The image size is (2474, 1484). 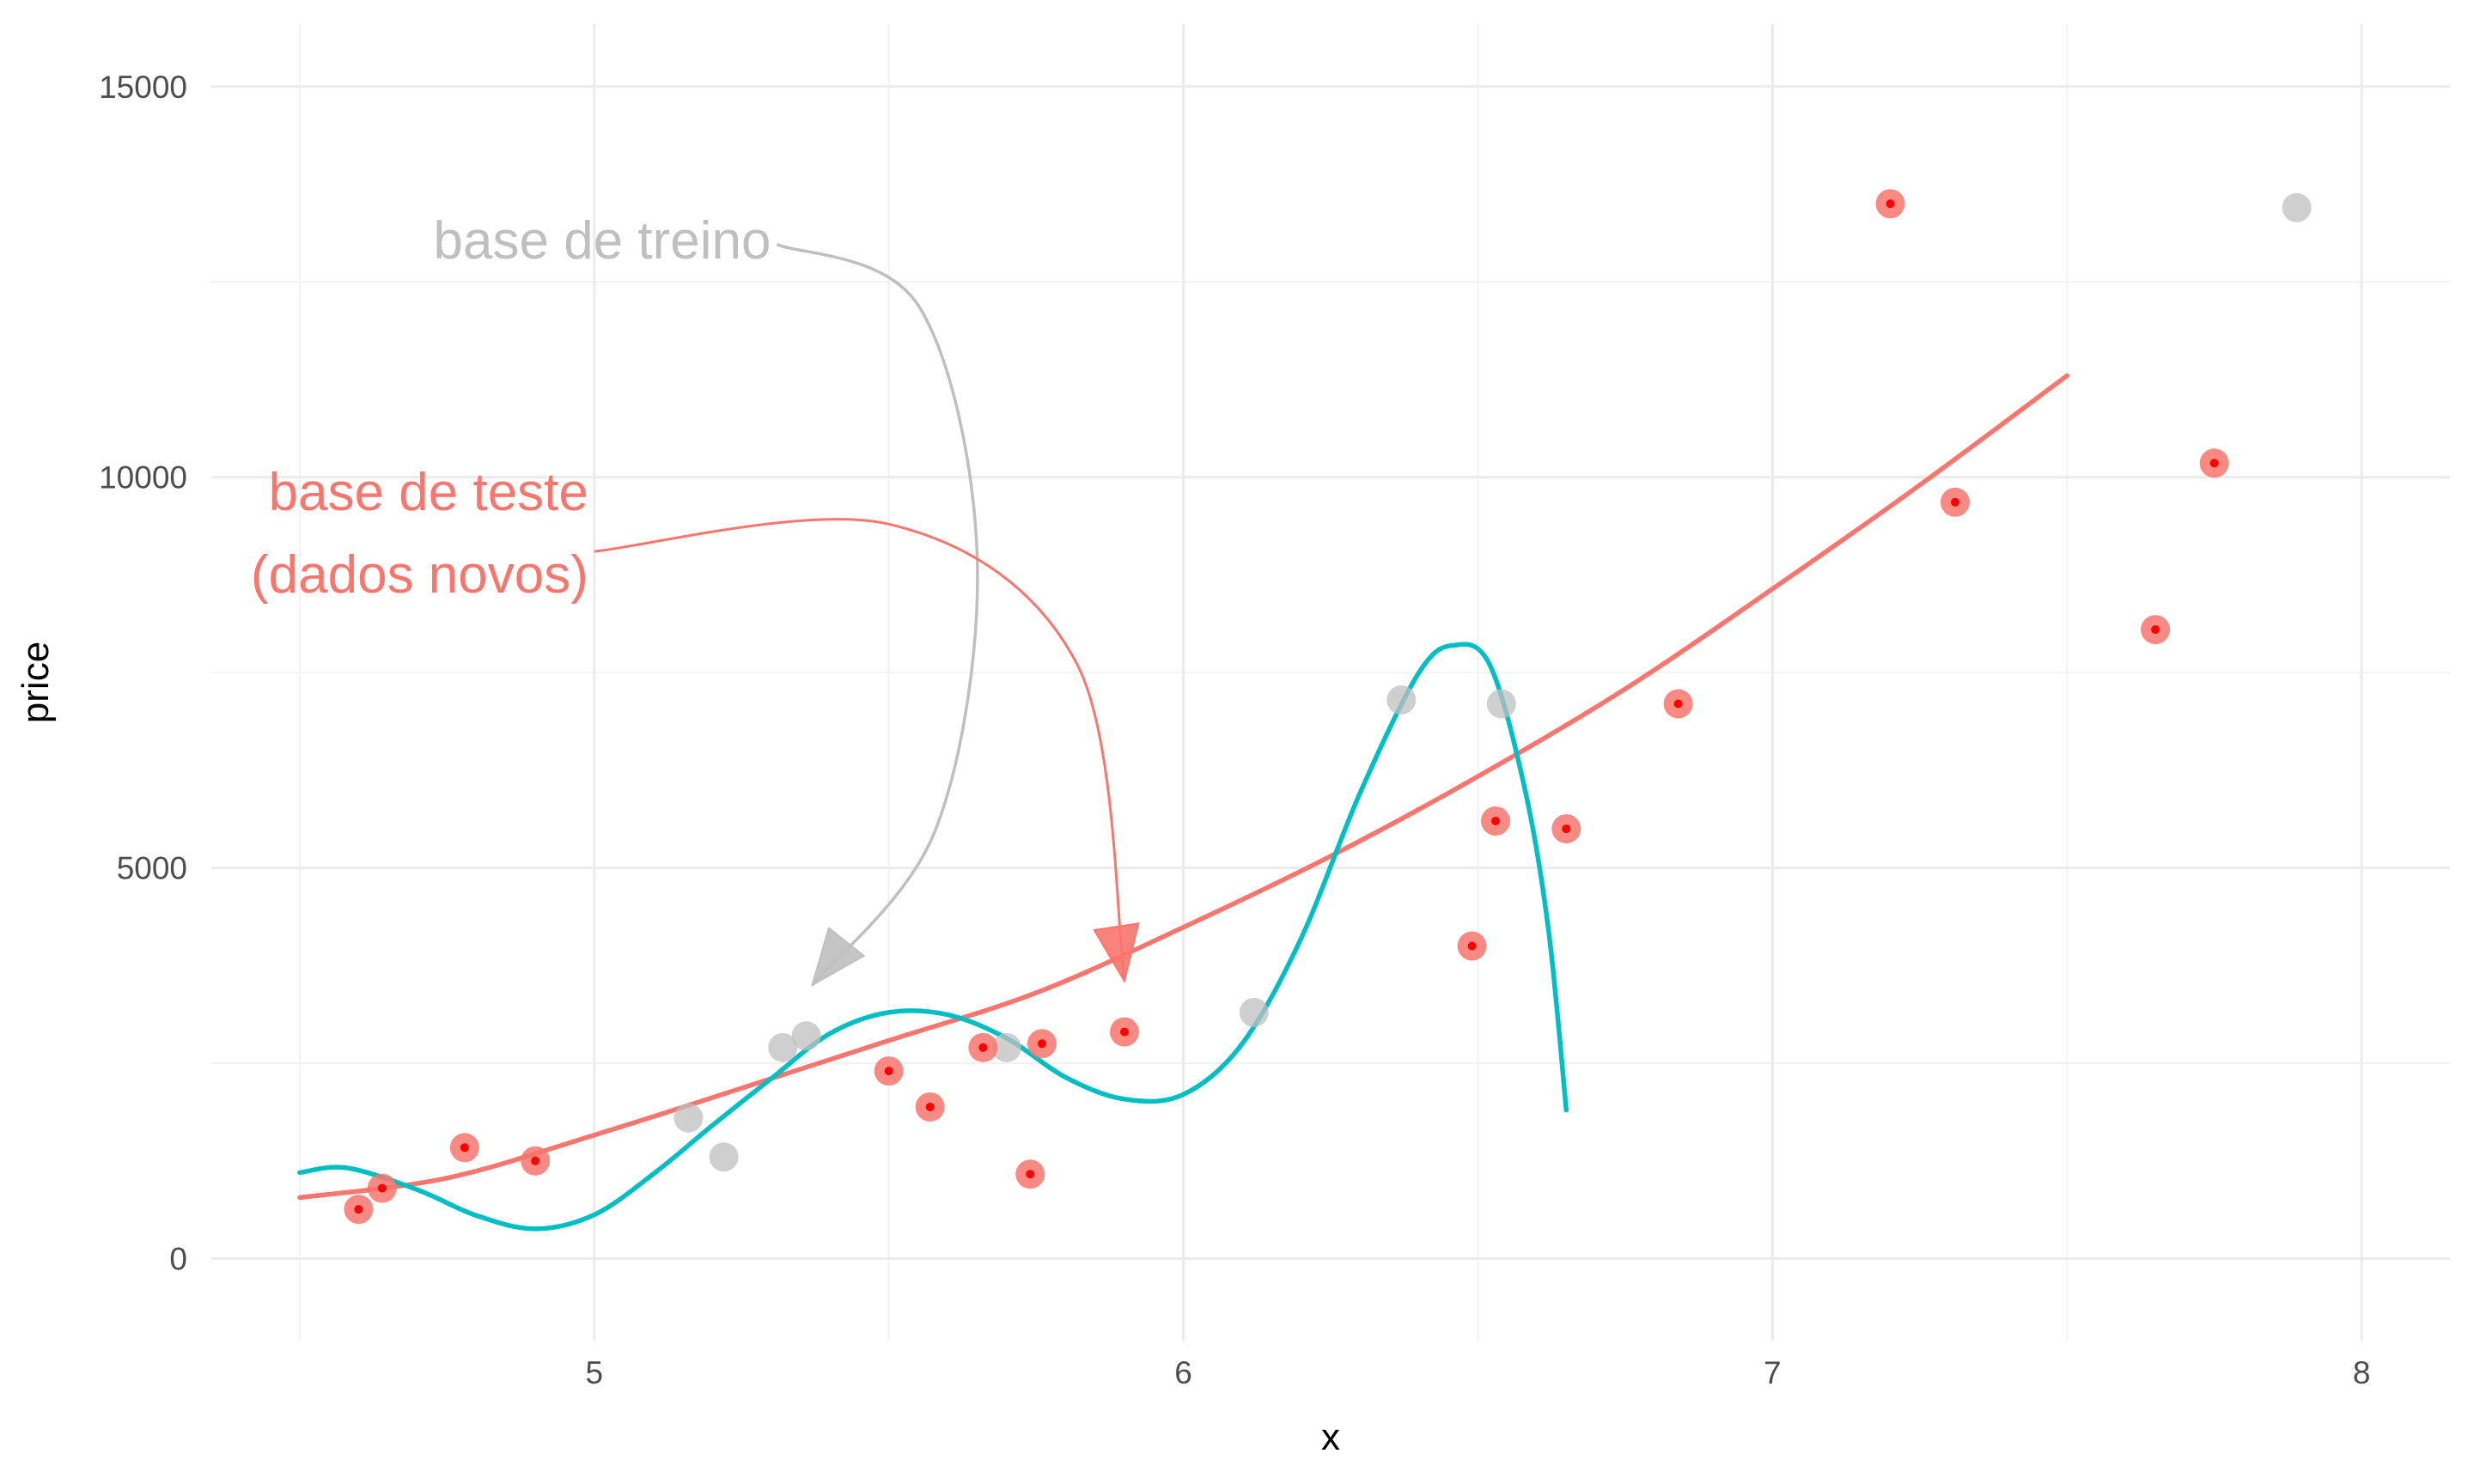 What do you see at coordinates (1773, 1373) in the screenshot?
I see `x-tick-label: 7` at bounding box center [1773, 1373].